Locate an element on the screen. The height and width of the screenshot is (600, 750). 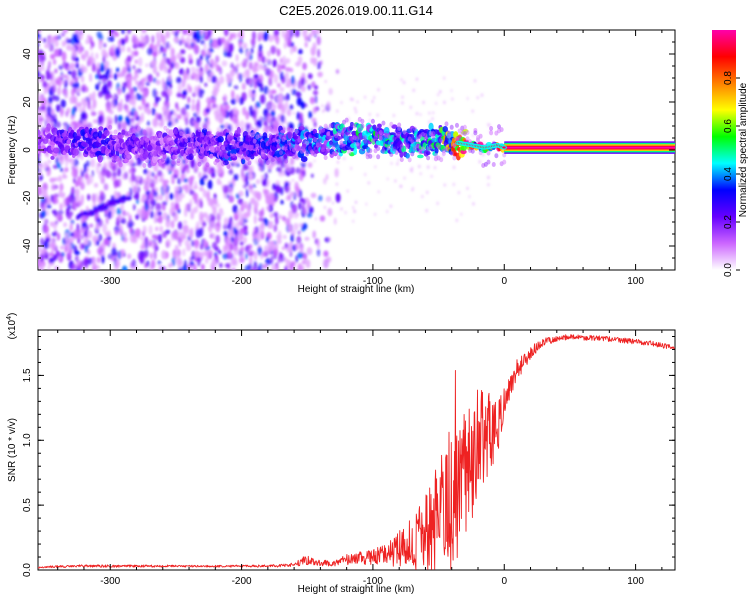
colorbar-label: Normalized spectral amplitude is located at coordinates (743, 149).